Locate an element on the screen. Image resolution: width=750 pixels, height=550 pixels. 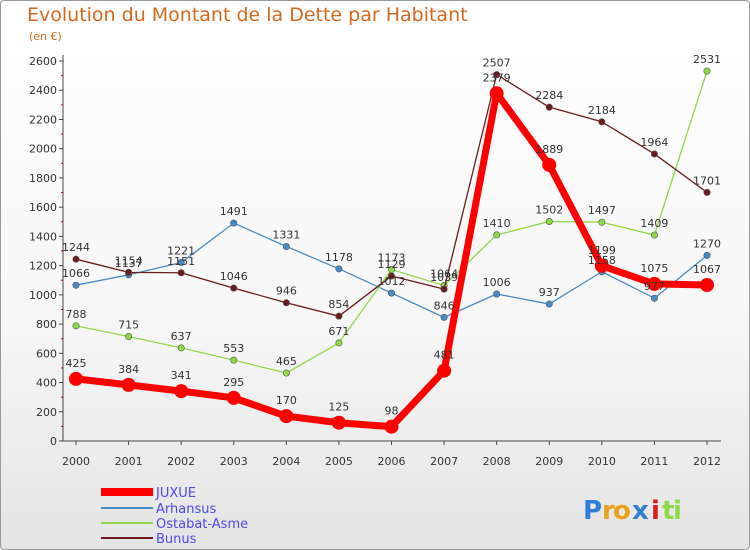
x-tick-label: 2004 is located at coordinates (286, 461).